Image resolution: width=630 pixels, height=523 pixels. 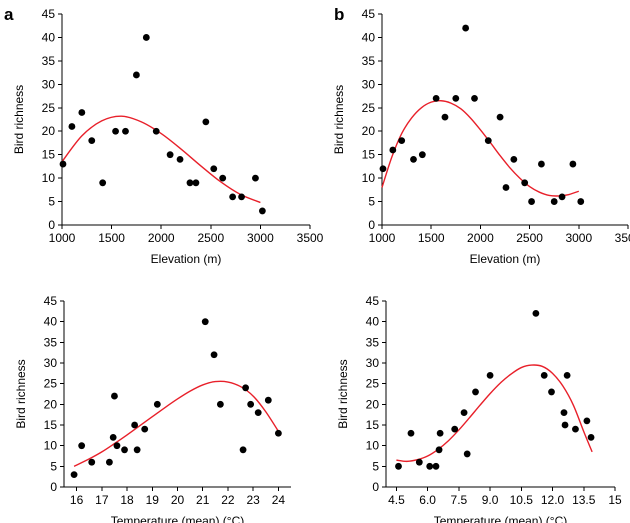 What do you see at coordinates (260, 238) in the screenshot?
I see `x-tick-label: 3000` at bounding box center [260, 238].